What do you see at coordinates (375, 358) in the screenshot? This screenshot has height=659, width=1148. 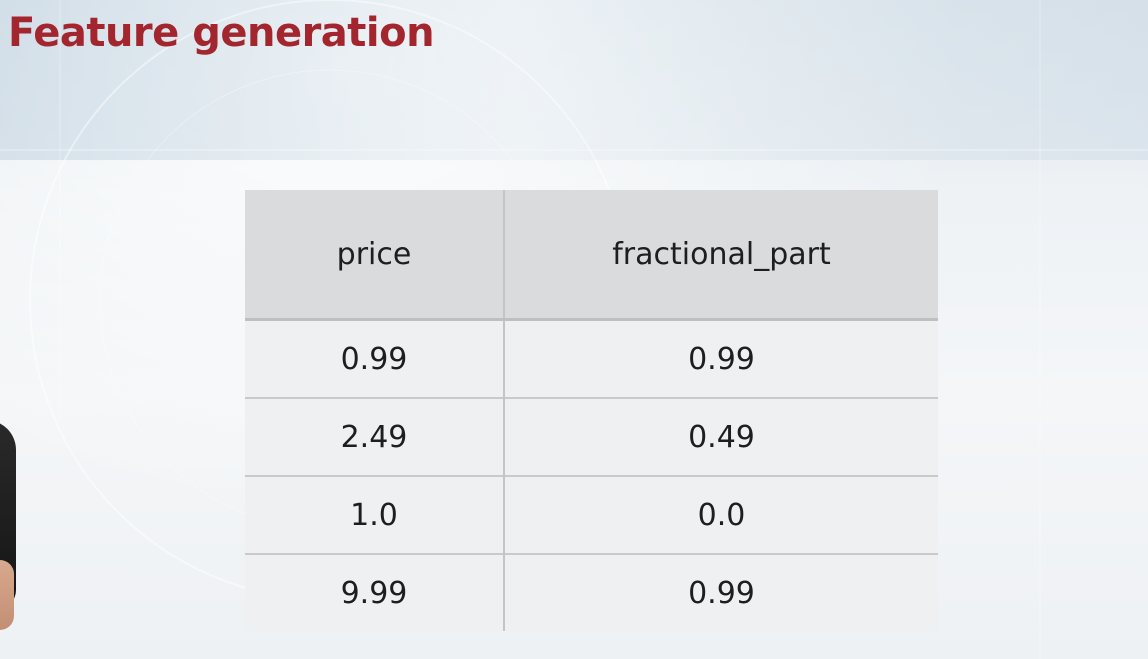 I see `price-cell: 0.99` at bounding box center [375, 358].